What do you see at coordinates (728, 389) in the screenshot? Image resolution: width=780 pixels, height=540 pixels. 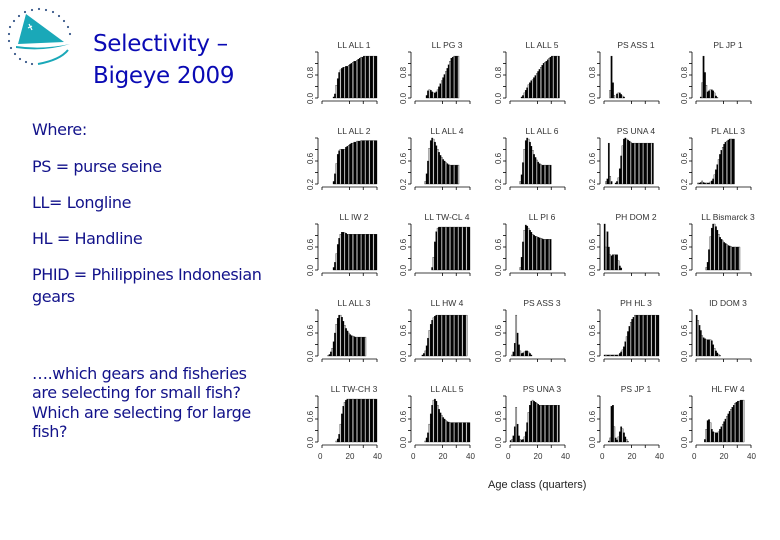 I see `panel-title: HL FW 4` at bounding box center [728, 389].